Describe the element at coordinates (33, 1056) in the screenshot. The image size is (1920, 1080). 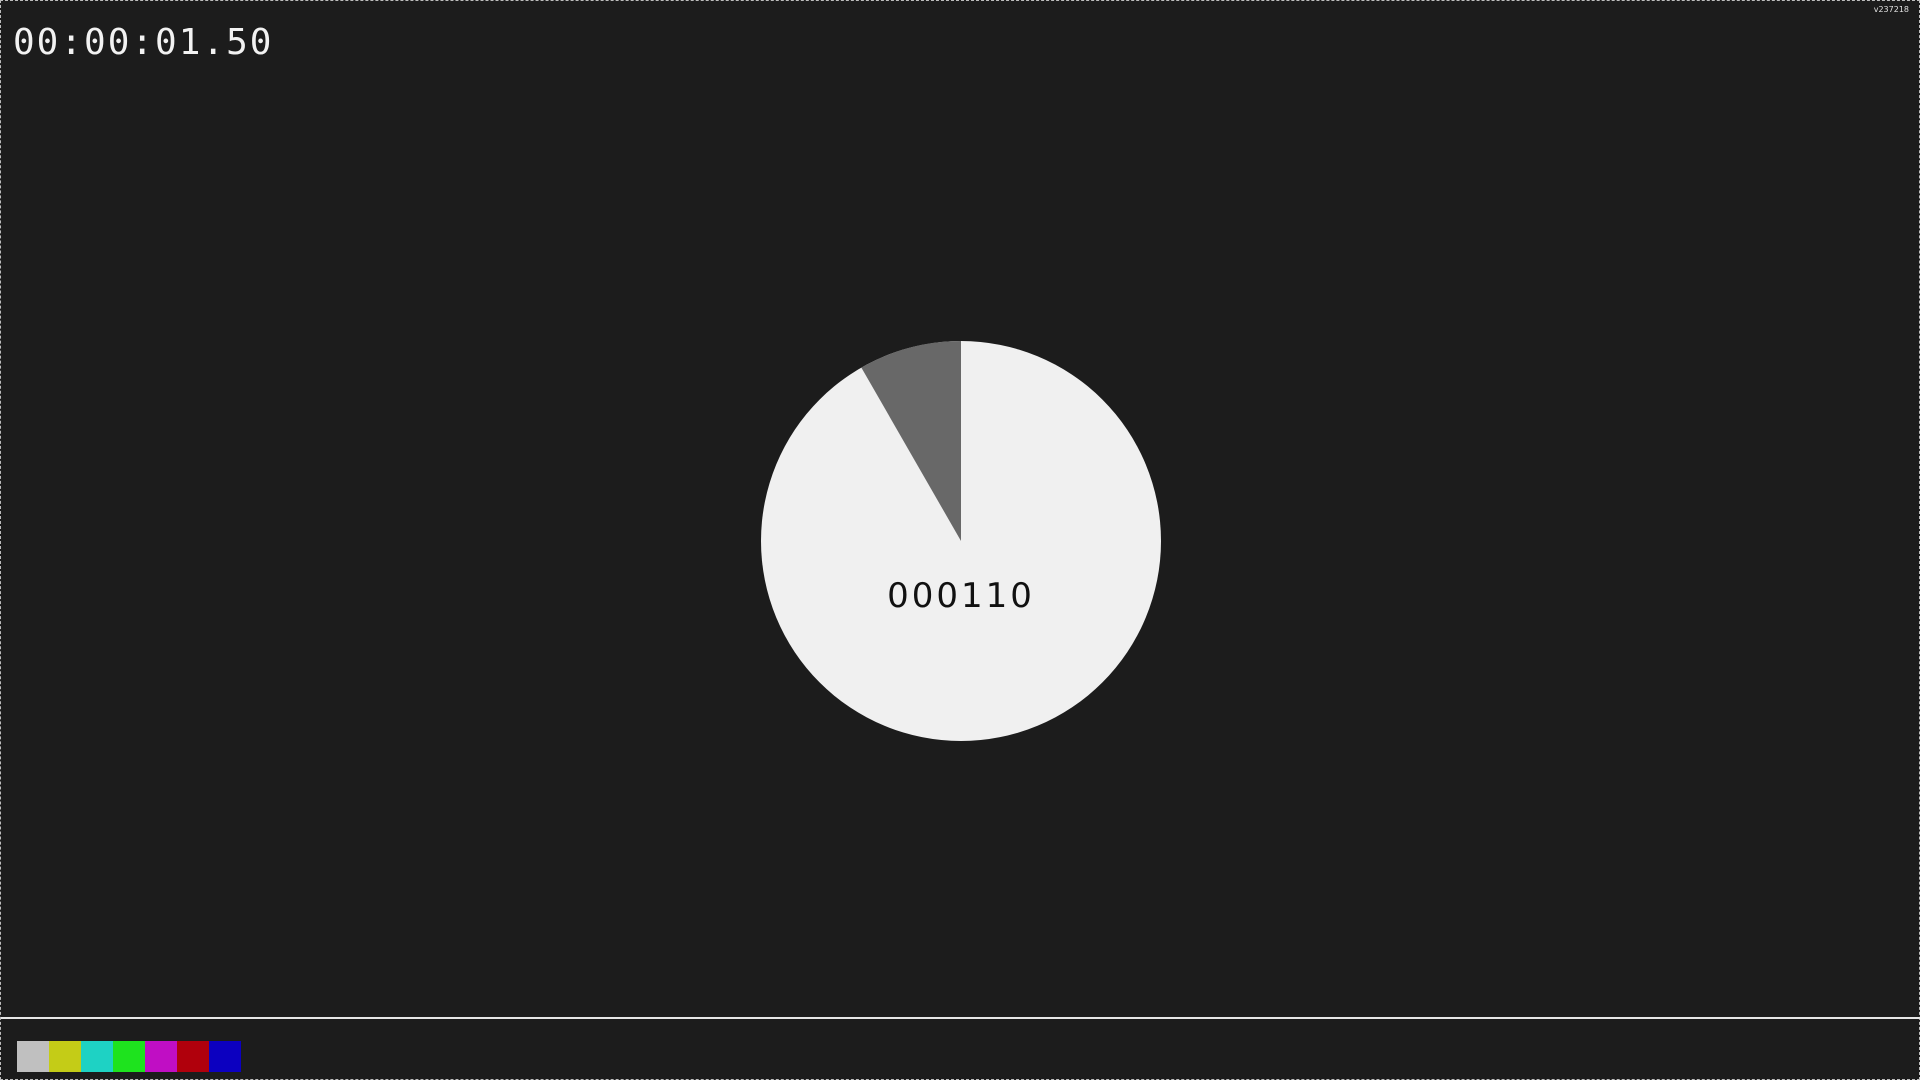
I see `color-bar-gray` at that location.